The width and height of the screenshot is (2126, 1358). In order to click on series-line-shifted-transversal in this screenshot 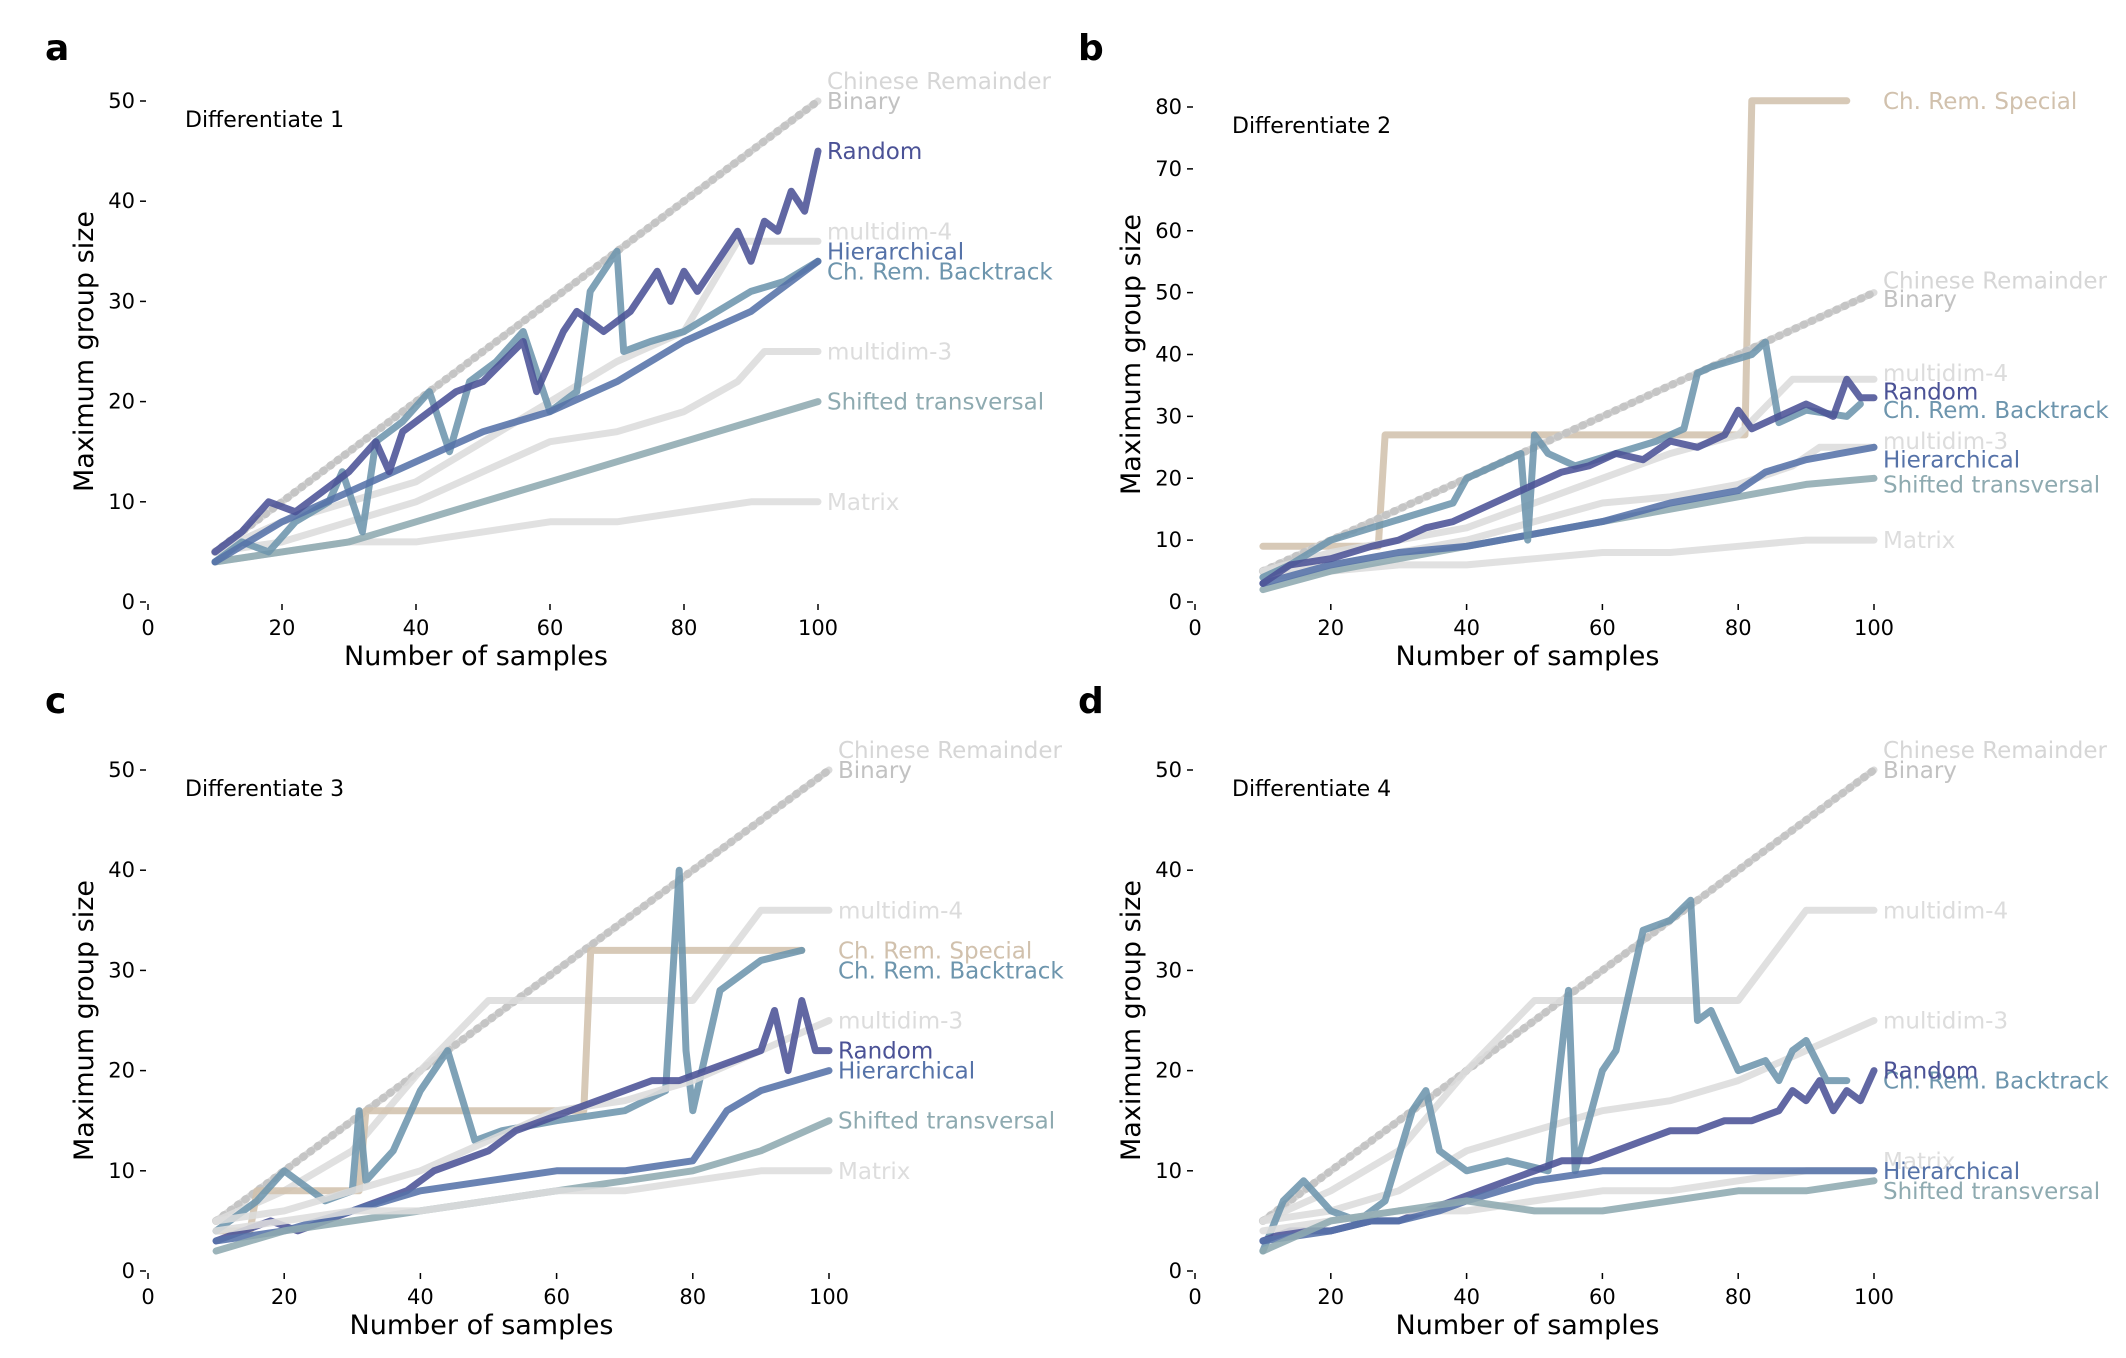, I will do `click(516, 482)`.